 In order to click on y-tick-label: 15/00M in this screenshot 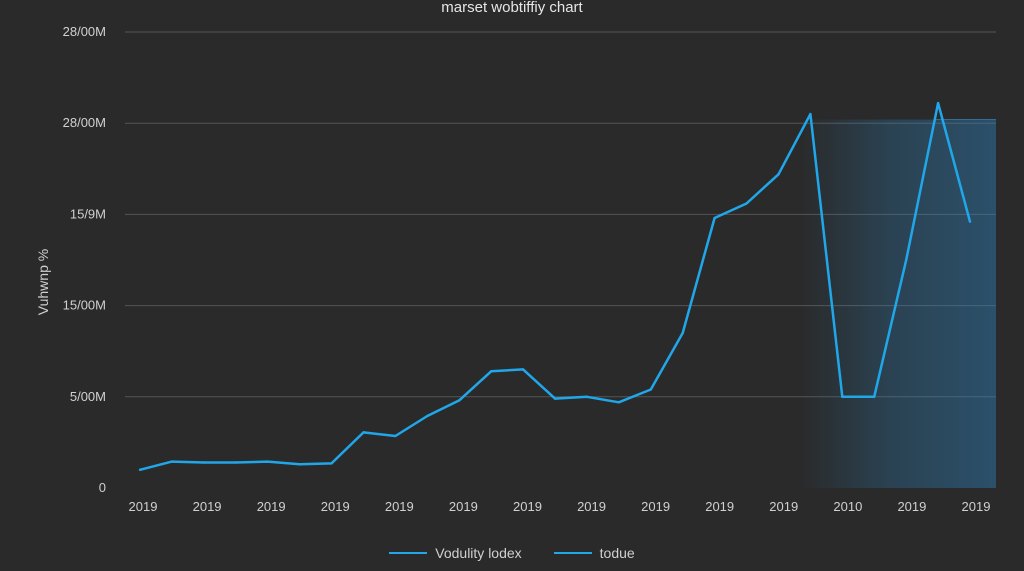, I will do `click(84, 305)`.